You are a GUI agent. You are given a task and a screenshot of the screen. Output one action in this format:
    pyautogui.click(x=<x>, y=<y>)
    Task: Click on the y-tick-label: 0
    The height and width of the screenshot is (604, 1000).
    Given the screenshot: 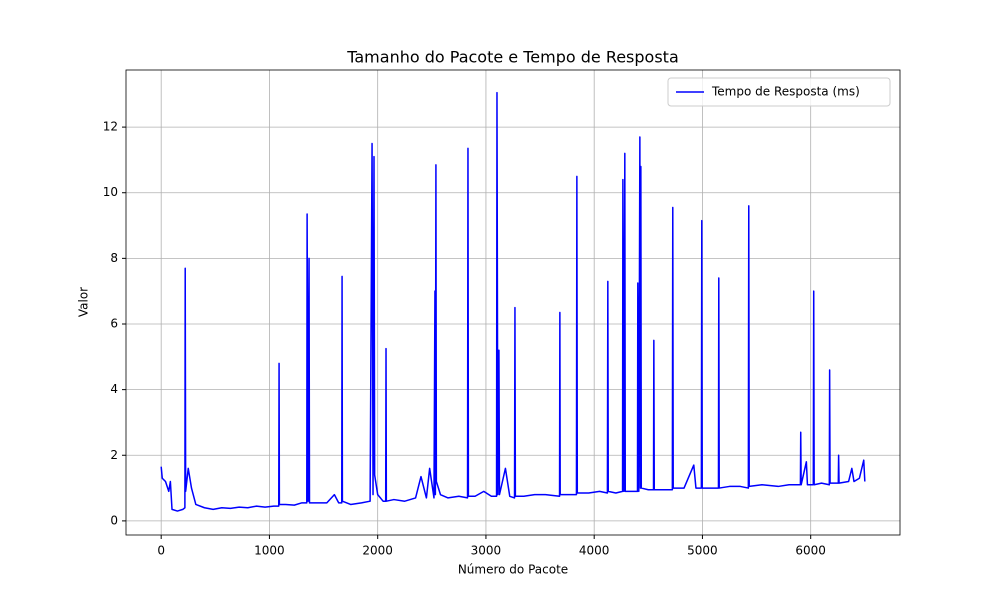 What is the action you would take?
    pyautogui.click(x=114, y=520)
    